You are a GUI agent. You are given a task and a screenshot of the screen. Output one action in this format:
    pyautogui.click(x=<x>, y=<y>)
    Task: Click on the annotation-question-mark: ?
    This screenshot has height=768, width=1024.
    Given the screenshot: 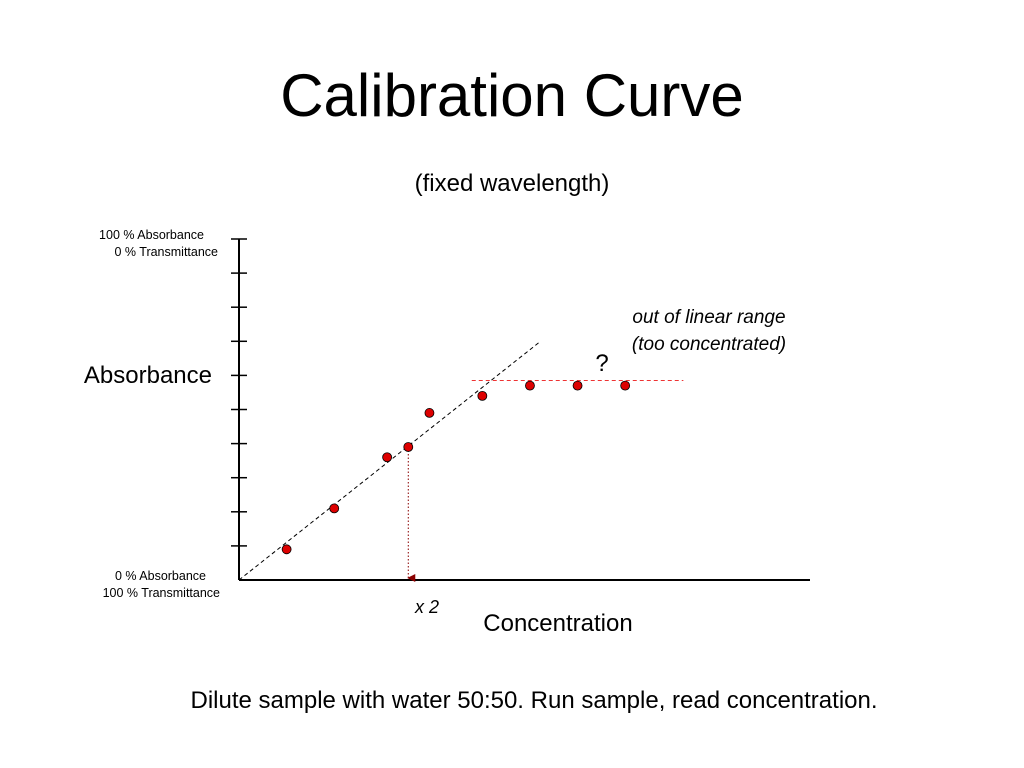 What is the action you would take?
    pyautogui.click(x=601, y=363)
    